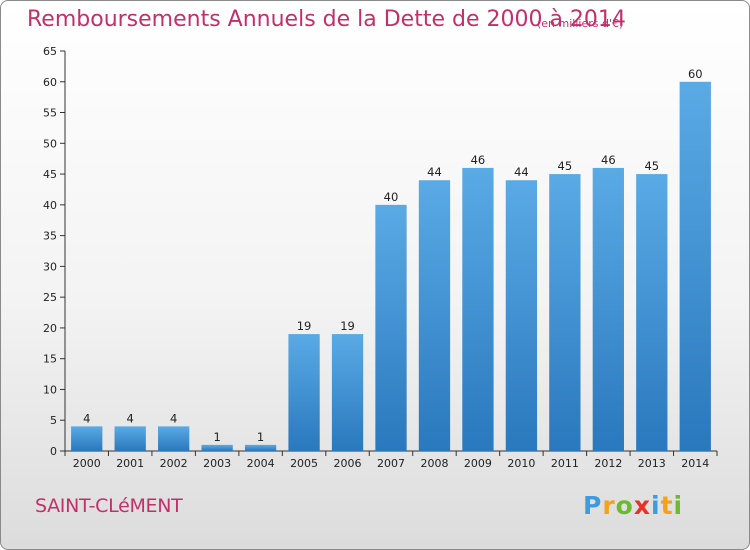 The image size is (750, 550). Describe the element at coordinates (50, 205) in the screenshot. I see `y-tick-label: 40` at that location.